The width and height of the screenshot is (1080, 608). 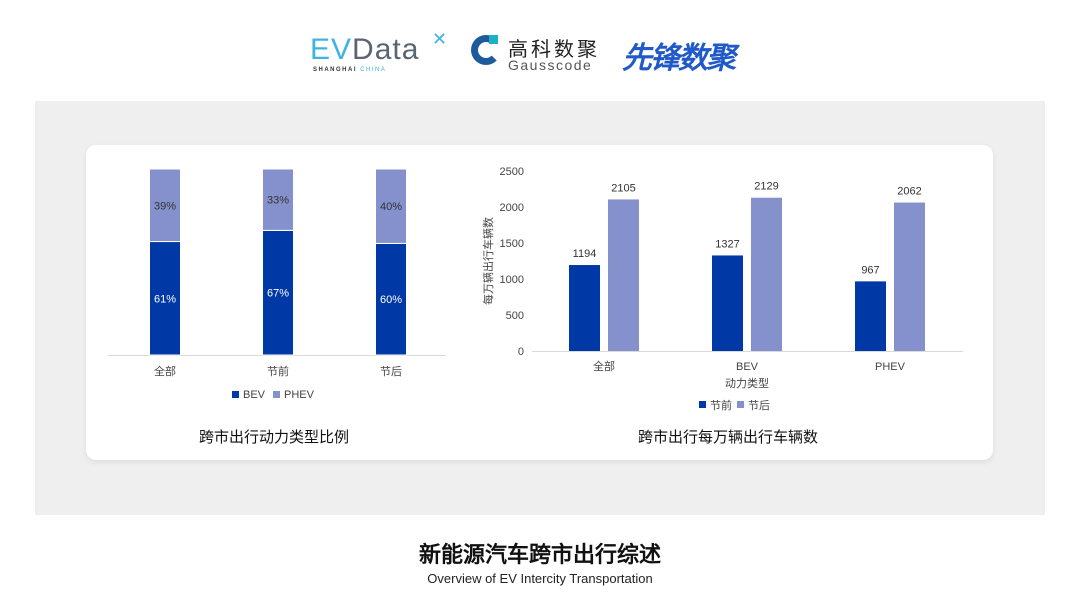 I want to click on page-subtitle: Overview of EV Intercity Transportation, so click(x=540, y=578).